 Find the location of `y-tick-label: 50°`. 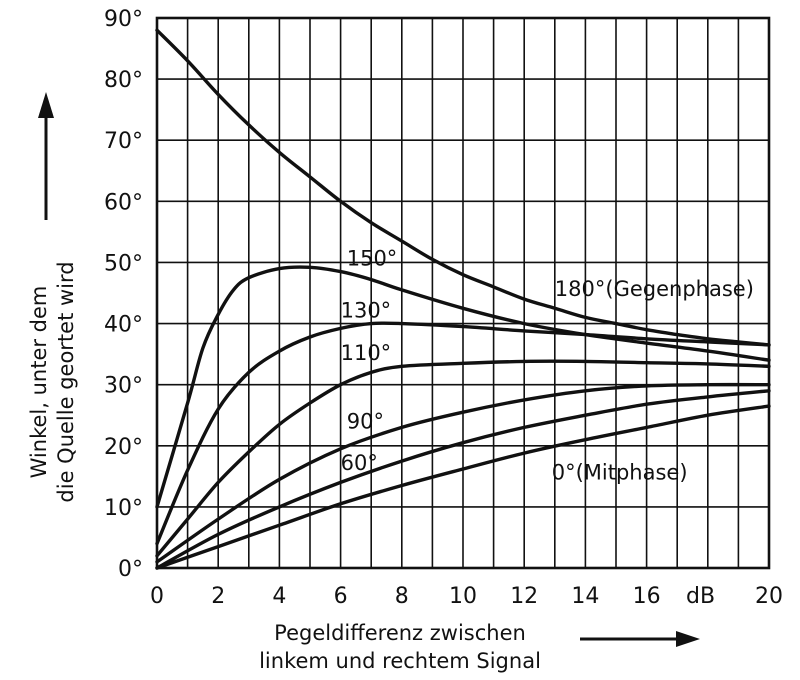

y-tick-label: 50° is located at coordinates (123, 263).